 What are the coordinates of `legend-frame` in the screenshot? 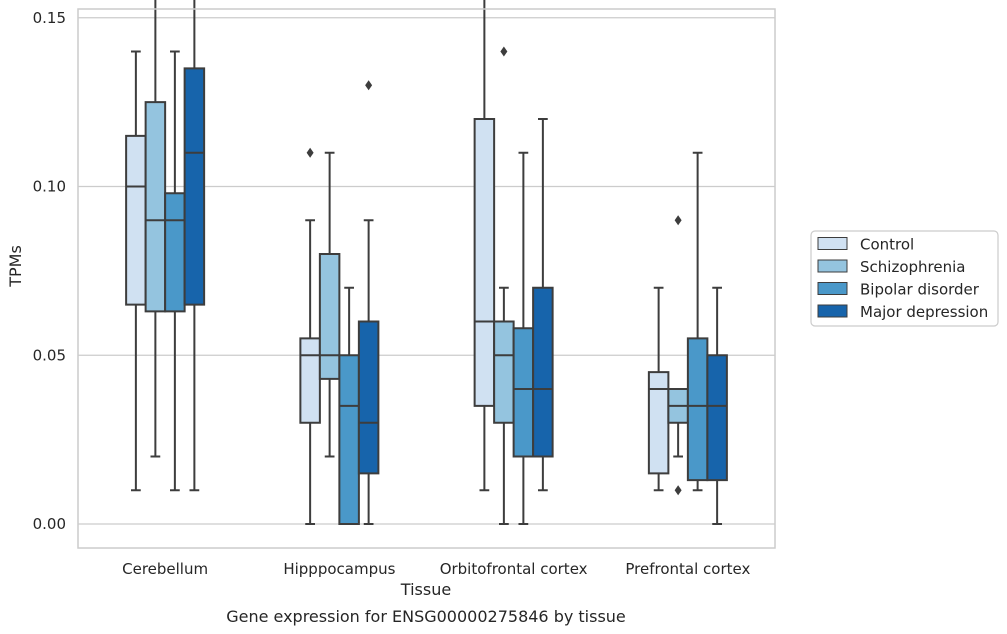 It's located at (904, 278).